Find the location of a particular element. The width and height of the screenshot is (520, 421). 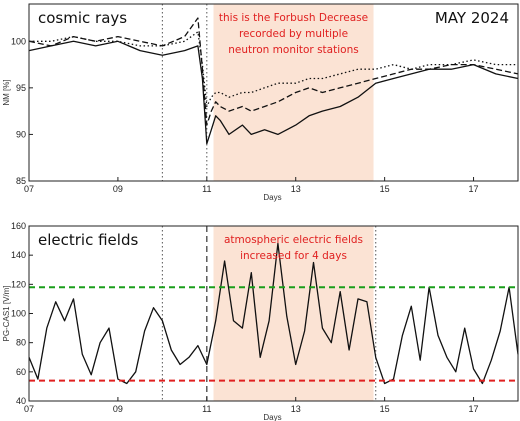

y-axis-label: PG-CAS1 [V/m] is located at coordinates (6, 313).